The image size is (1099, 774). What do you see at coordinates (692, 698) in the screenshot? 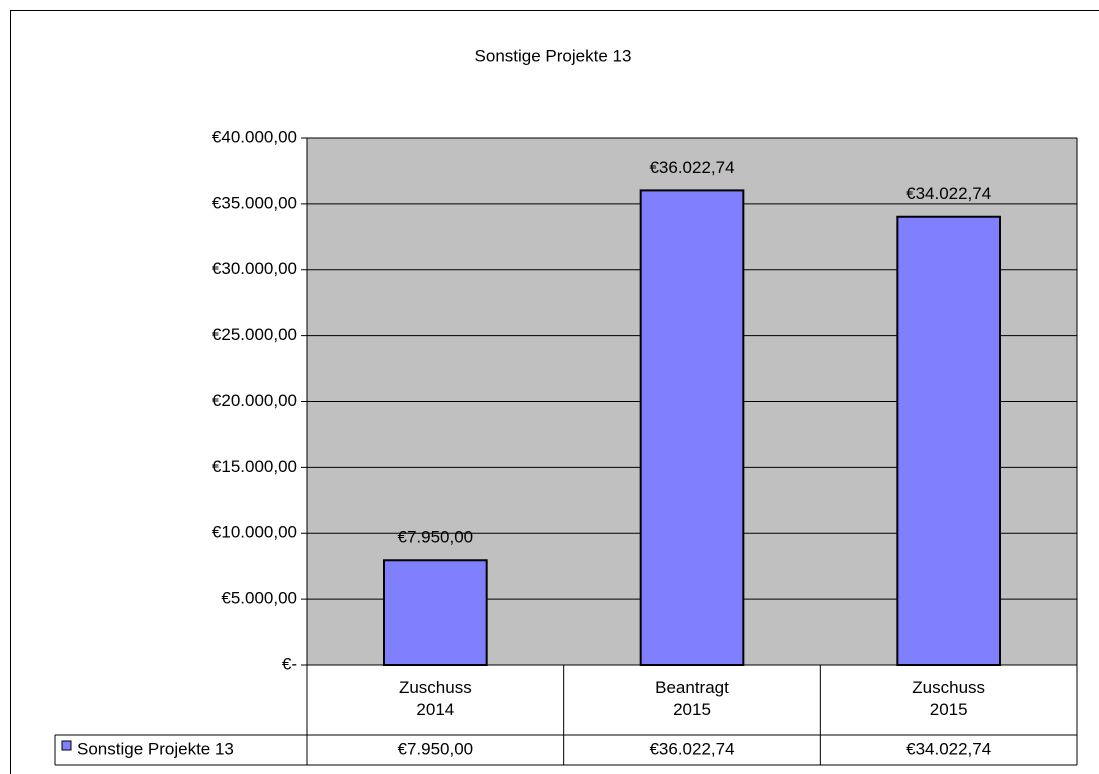
I see `x-tick-label: Beantragt 2015` at bounding box center [692, 698].